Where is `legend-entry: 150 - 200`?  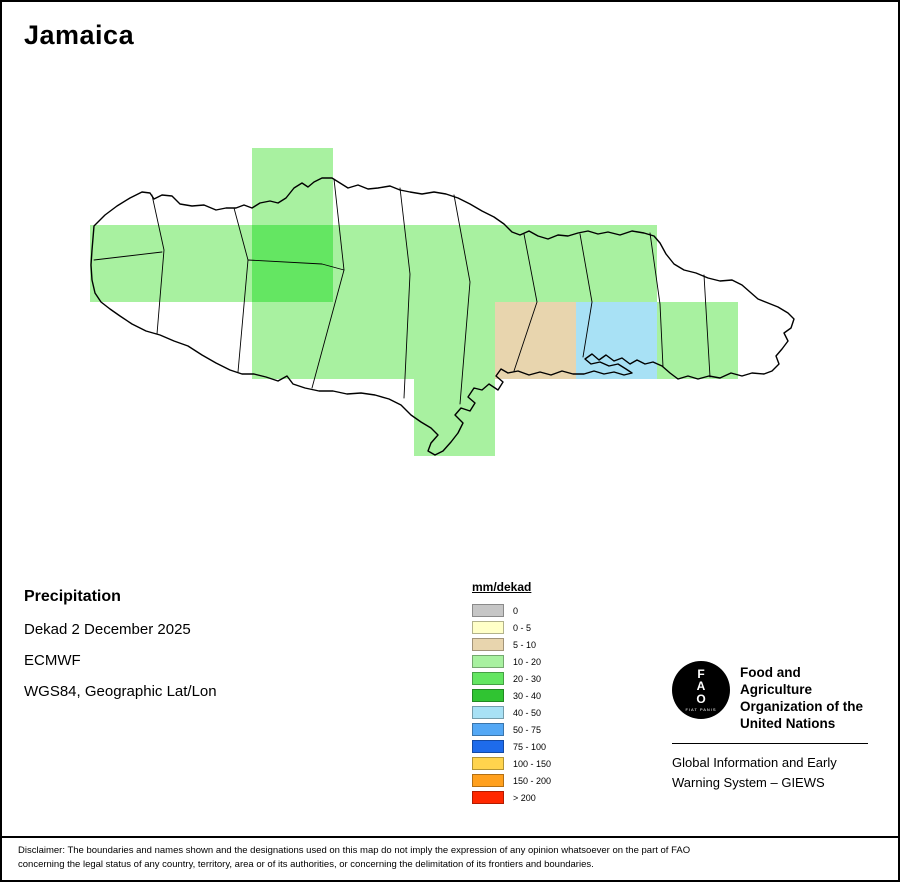 legend-entry: 150 - 200 is located at coordinates (511, 780).